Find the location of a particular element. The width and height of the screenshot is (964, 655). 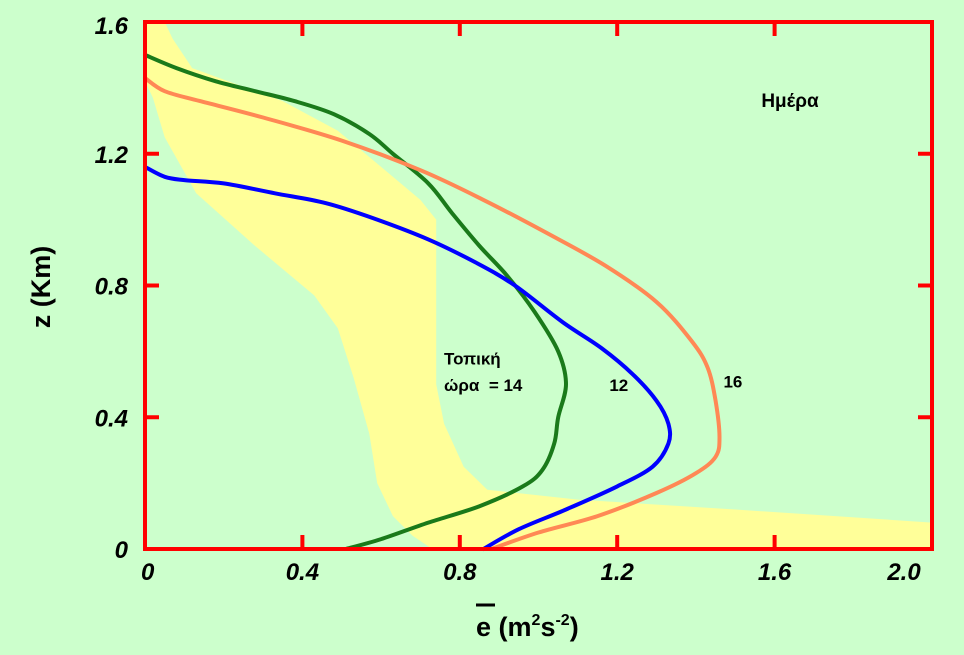

curve-annotation: ώρα = 14 is located at coordinates (483, 385).